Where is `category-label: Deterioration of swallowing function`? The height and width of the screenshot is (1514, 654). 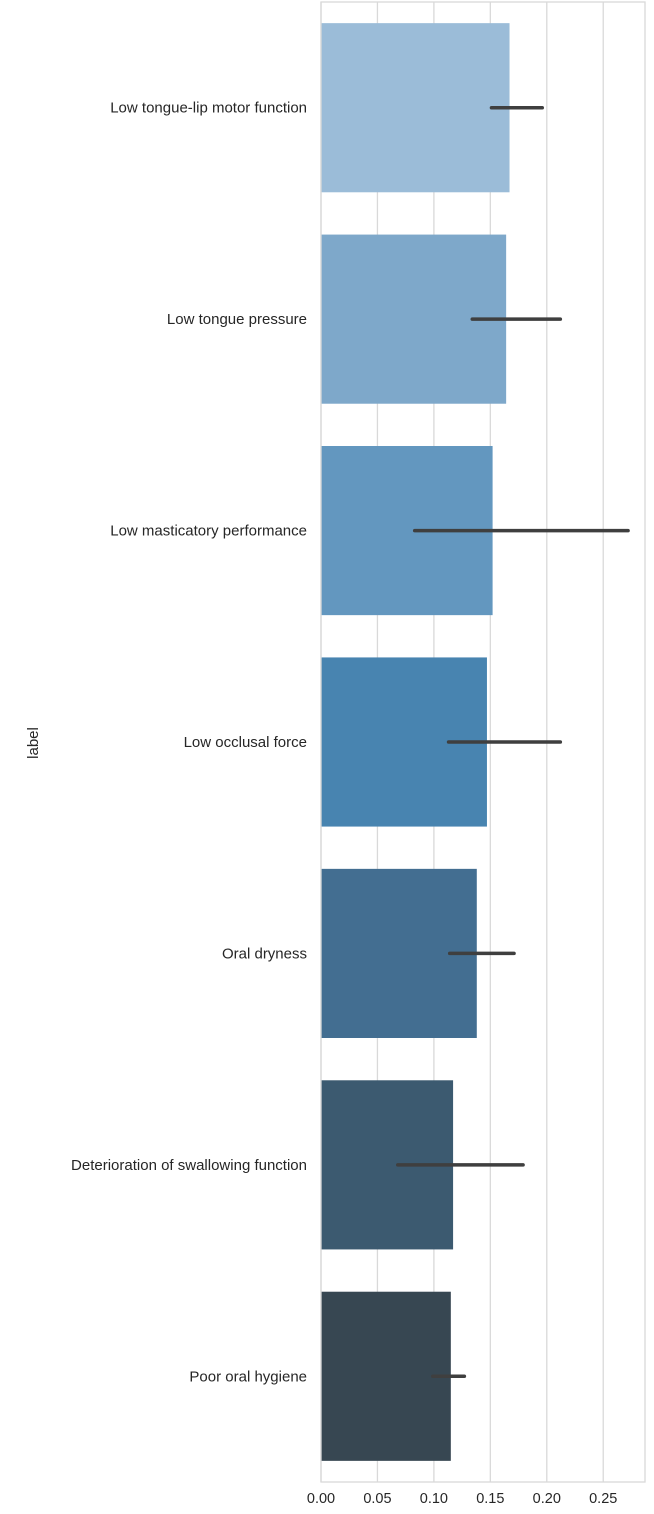
category-label: Deterioration of swallowing function is located at coordinates (189, 1165).